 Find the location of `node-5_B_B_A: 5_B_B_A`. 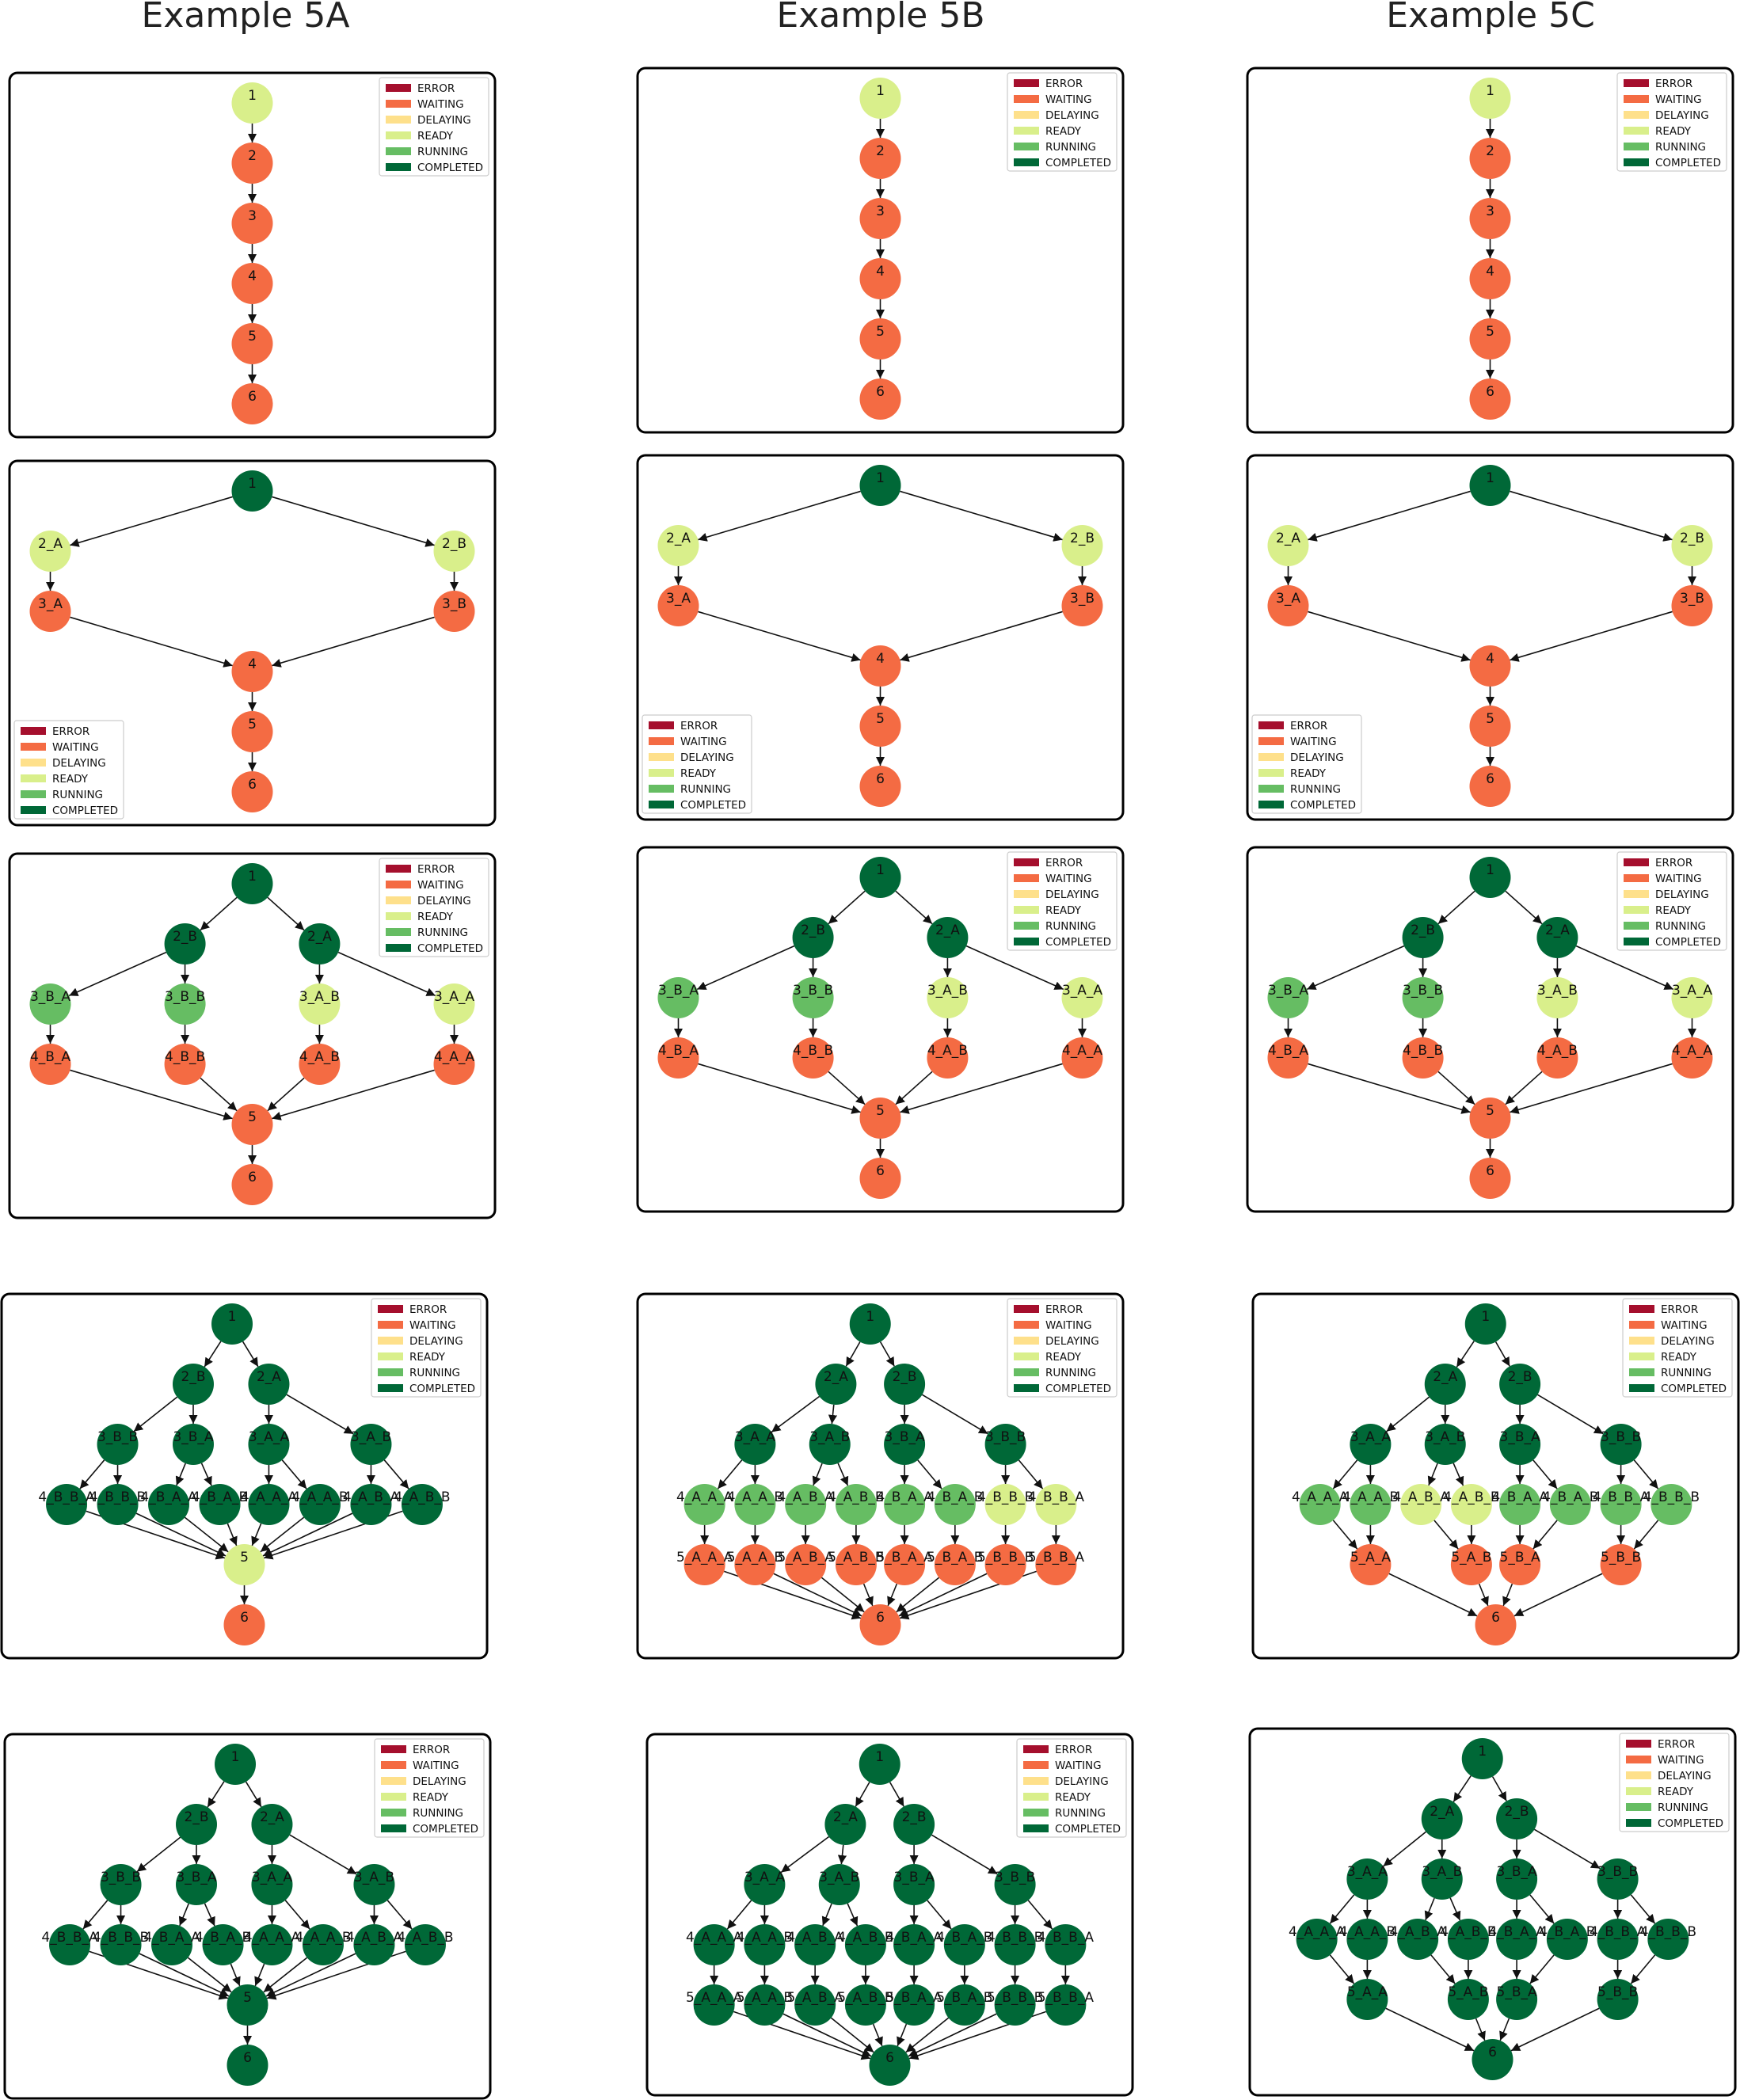

node-5_B_B_A: 5_B_B_A is located at coordinates (1066, 2005).